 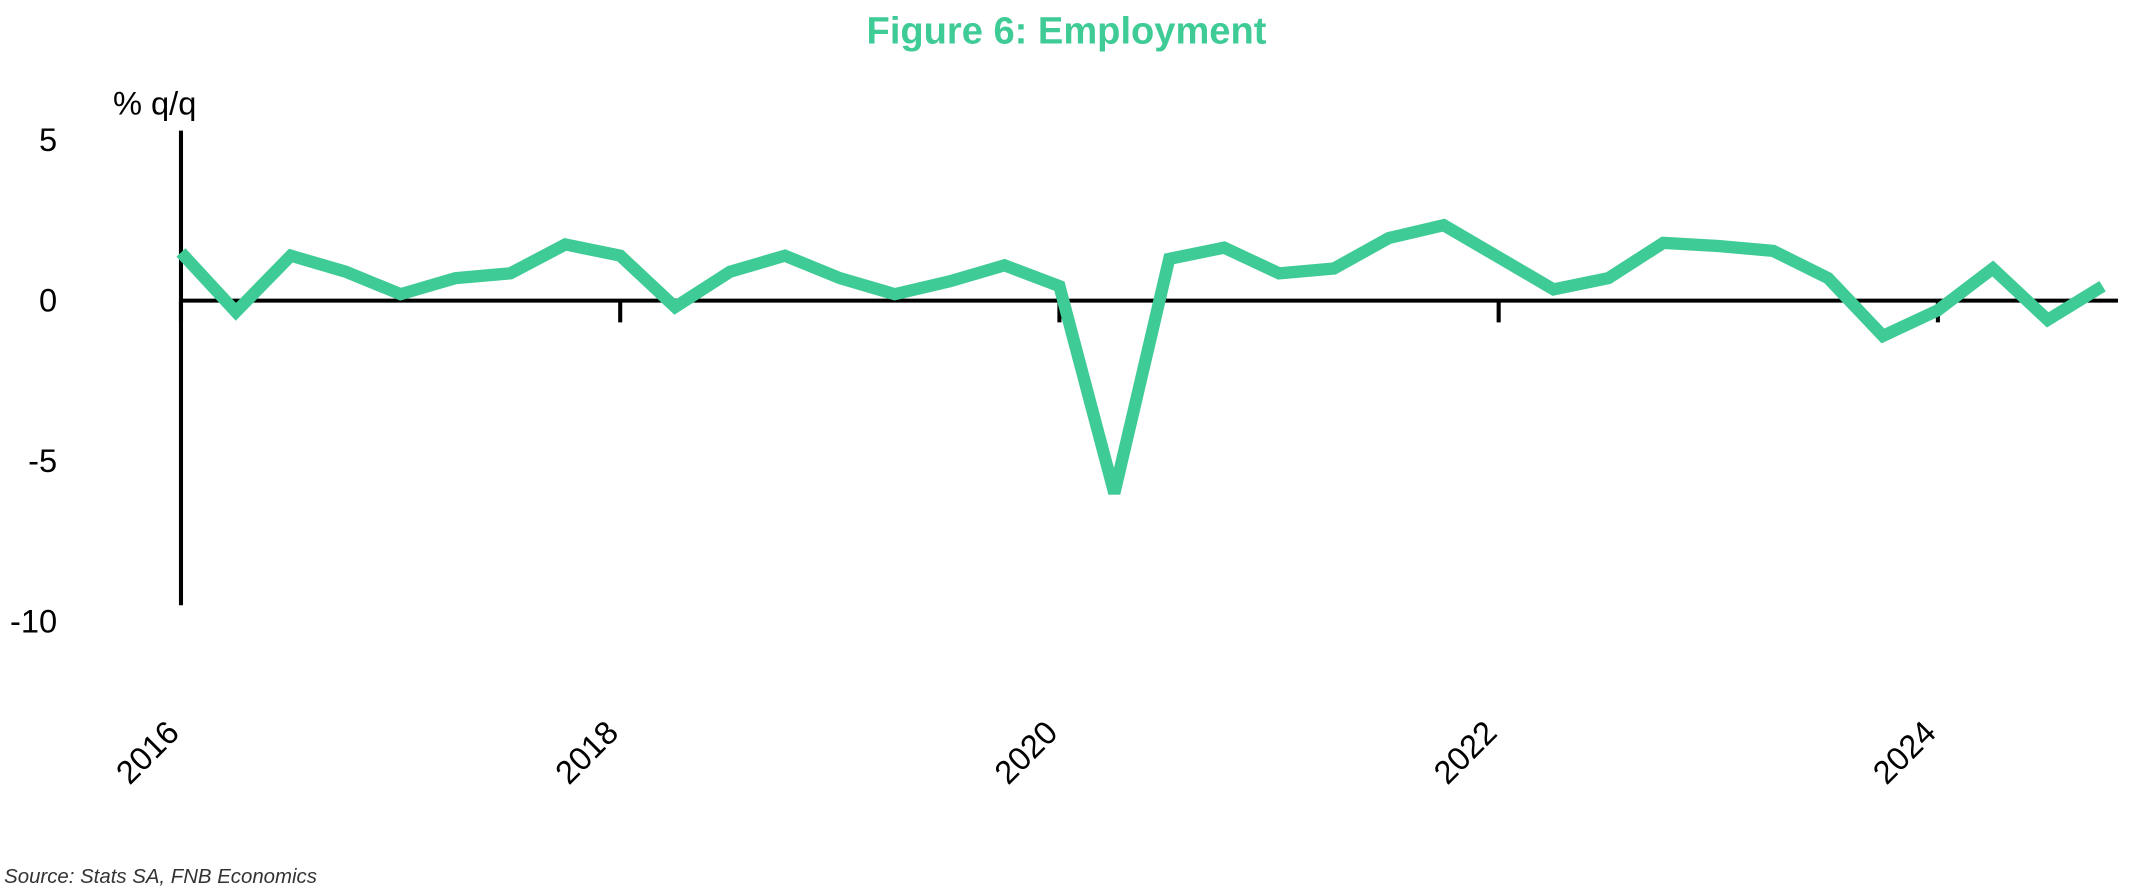 I want to click on chart-title: Figure 6: Employment, so click(x=1067, y=32).